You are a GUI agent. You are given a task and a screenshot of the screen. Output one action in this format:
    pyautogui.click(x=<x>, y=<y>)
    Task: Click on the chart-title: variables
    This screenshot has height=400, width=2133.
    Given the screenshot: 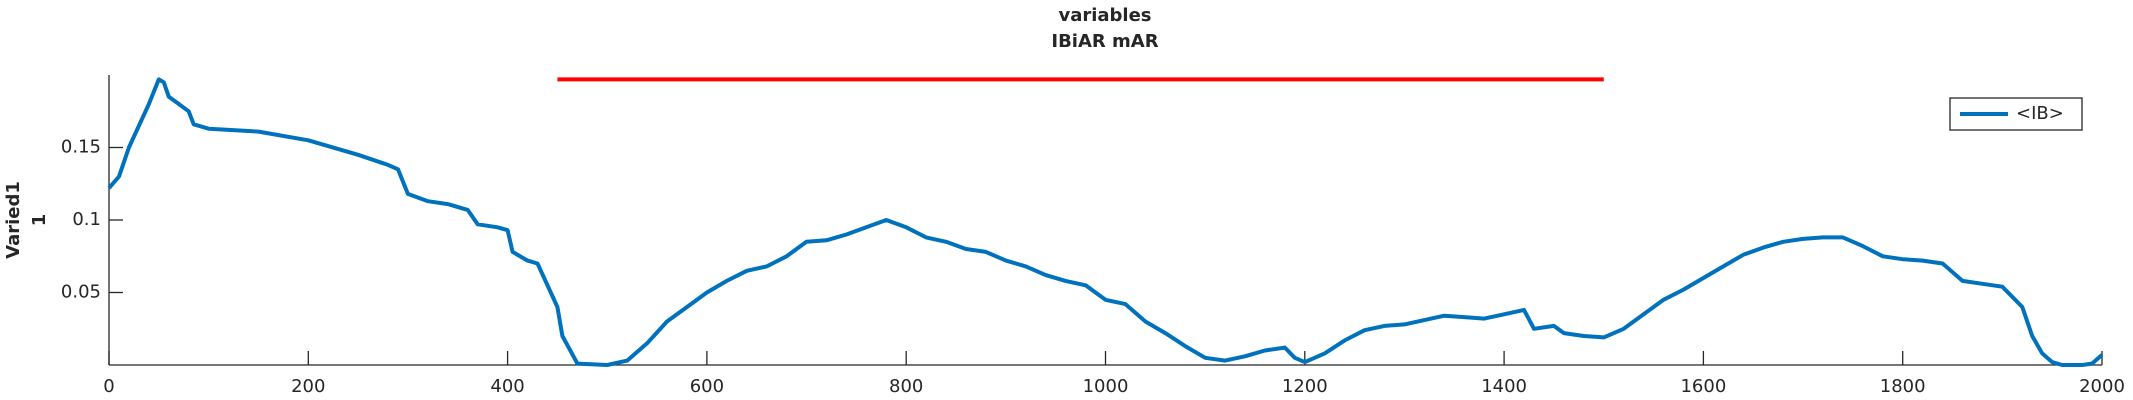 What is the action you would take?
    pyautogui.click(x=1104, y=15)
    